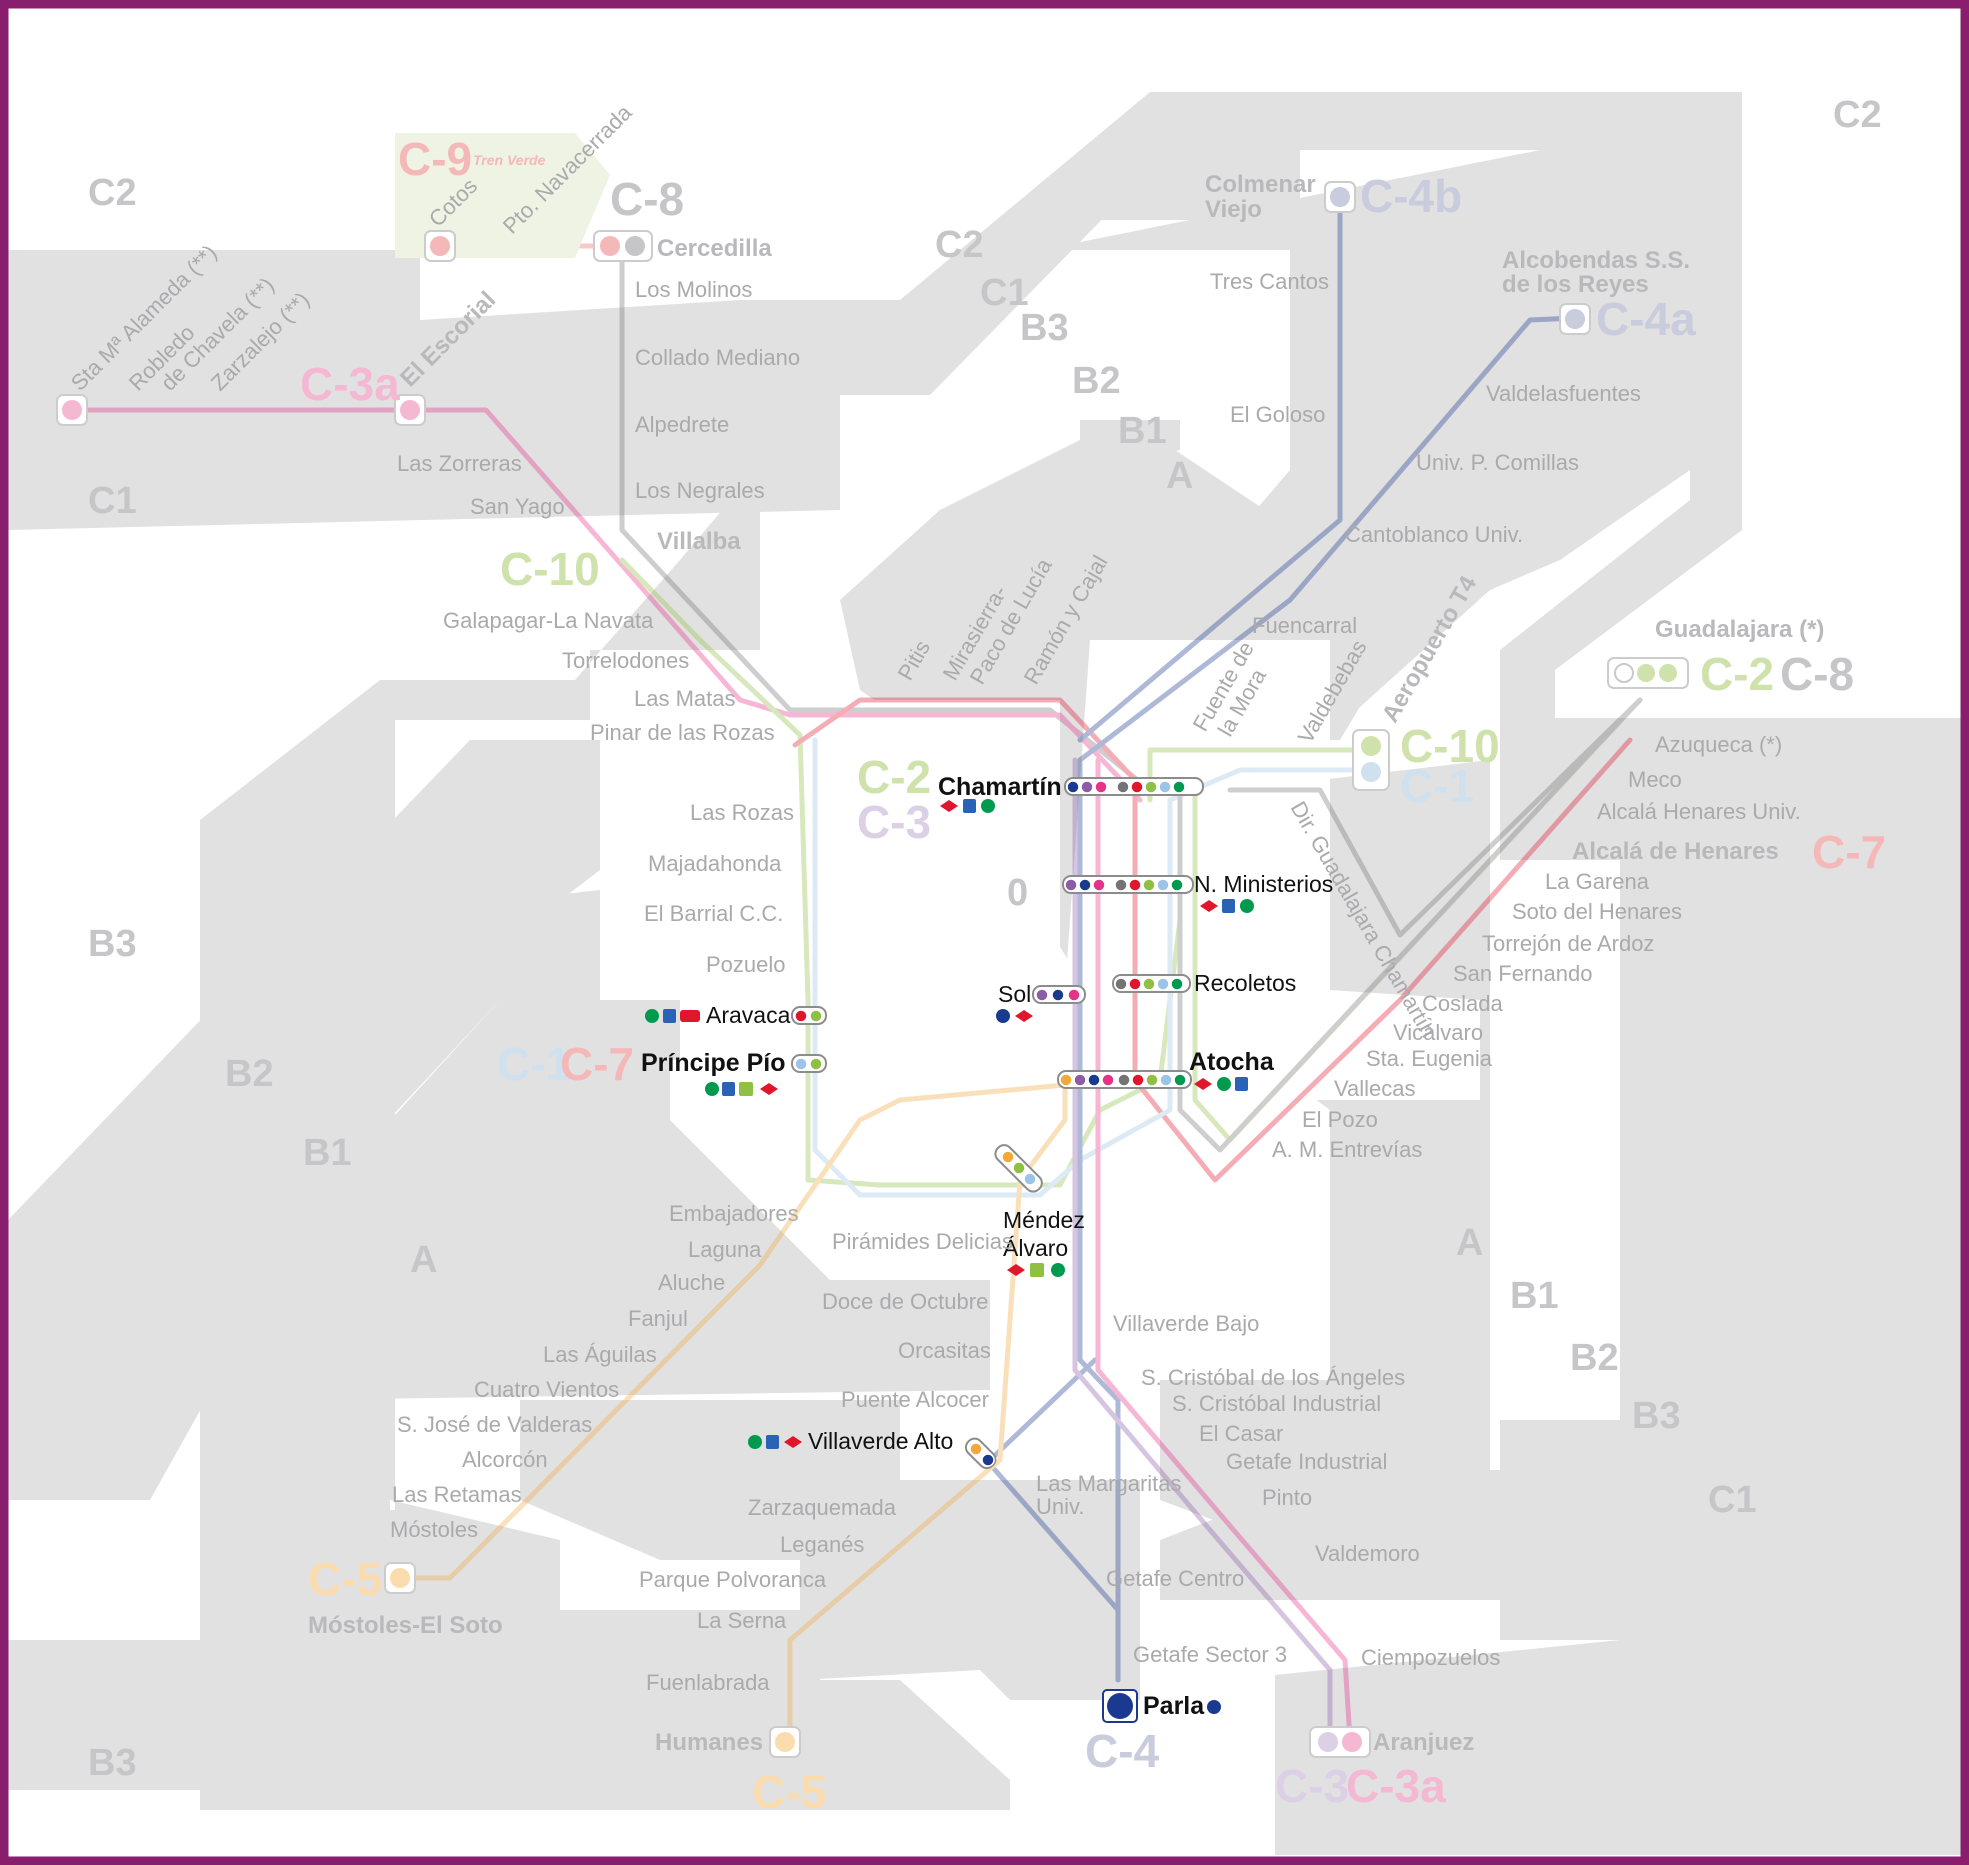 This screenshot has width=1969, height=1865. I want to click on station-label: Príncipe Pío, so click(713, 1063).